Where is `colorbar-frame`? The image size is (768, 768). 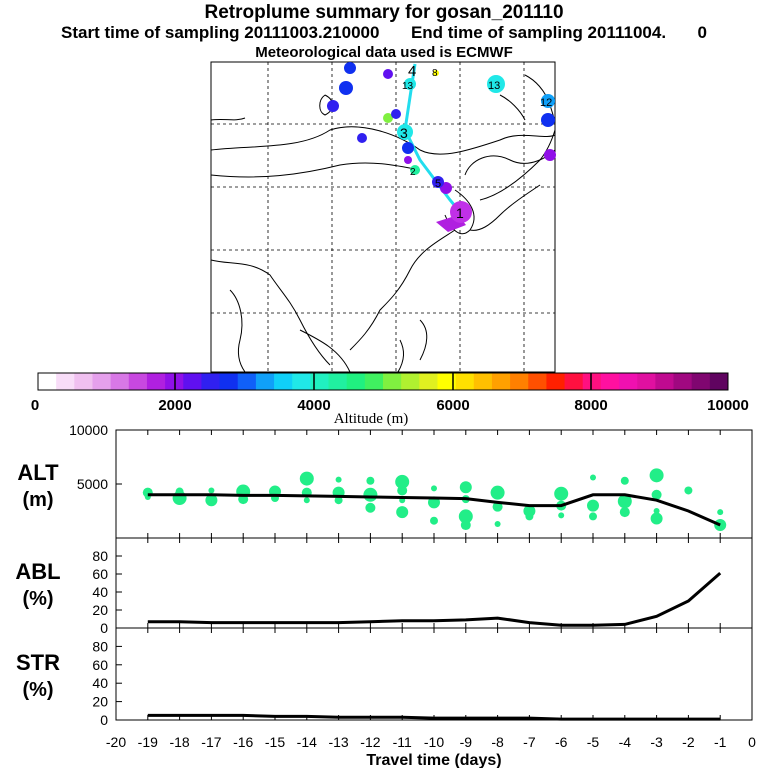
colorbar-frame is located at coordinates (383, 381).